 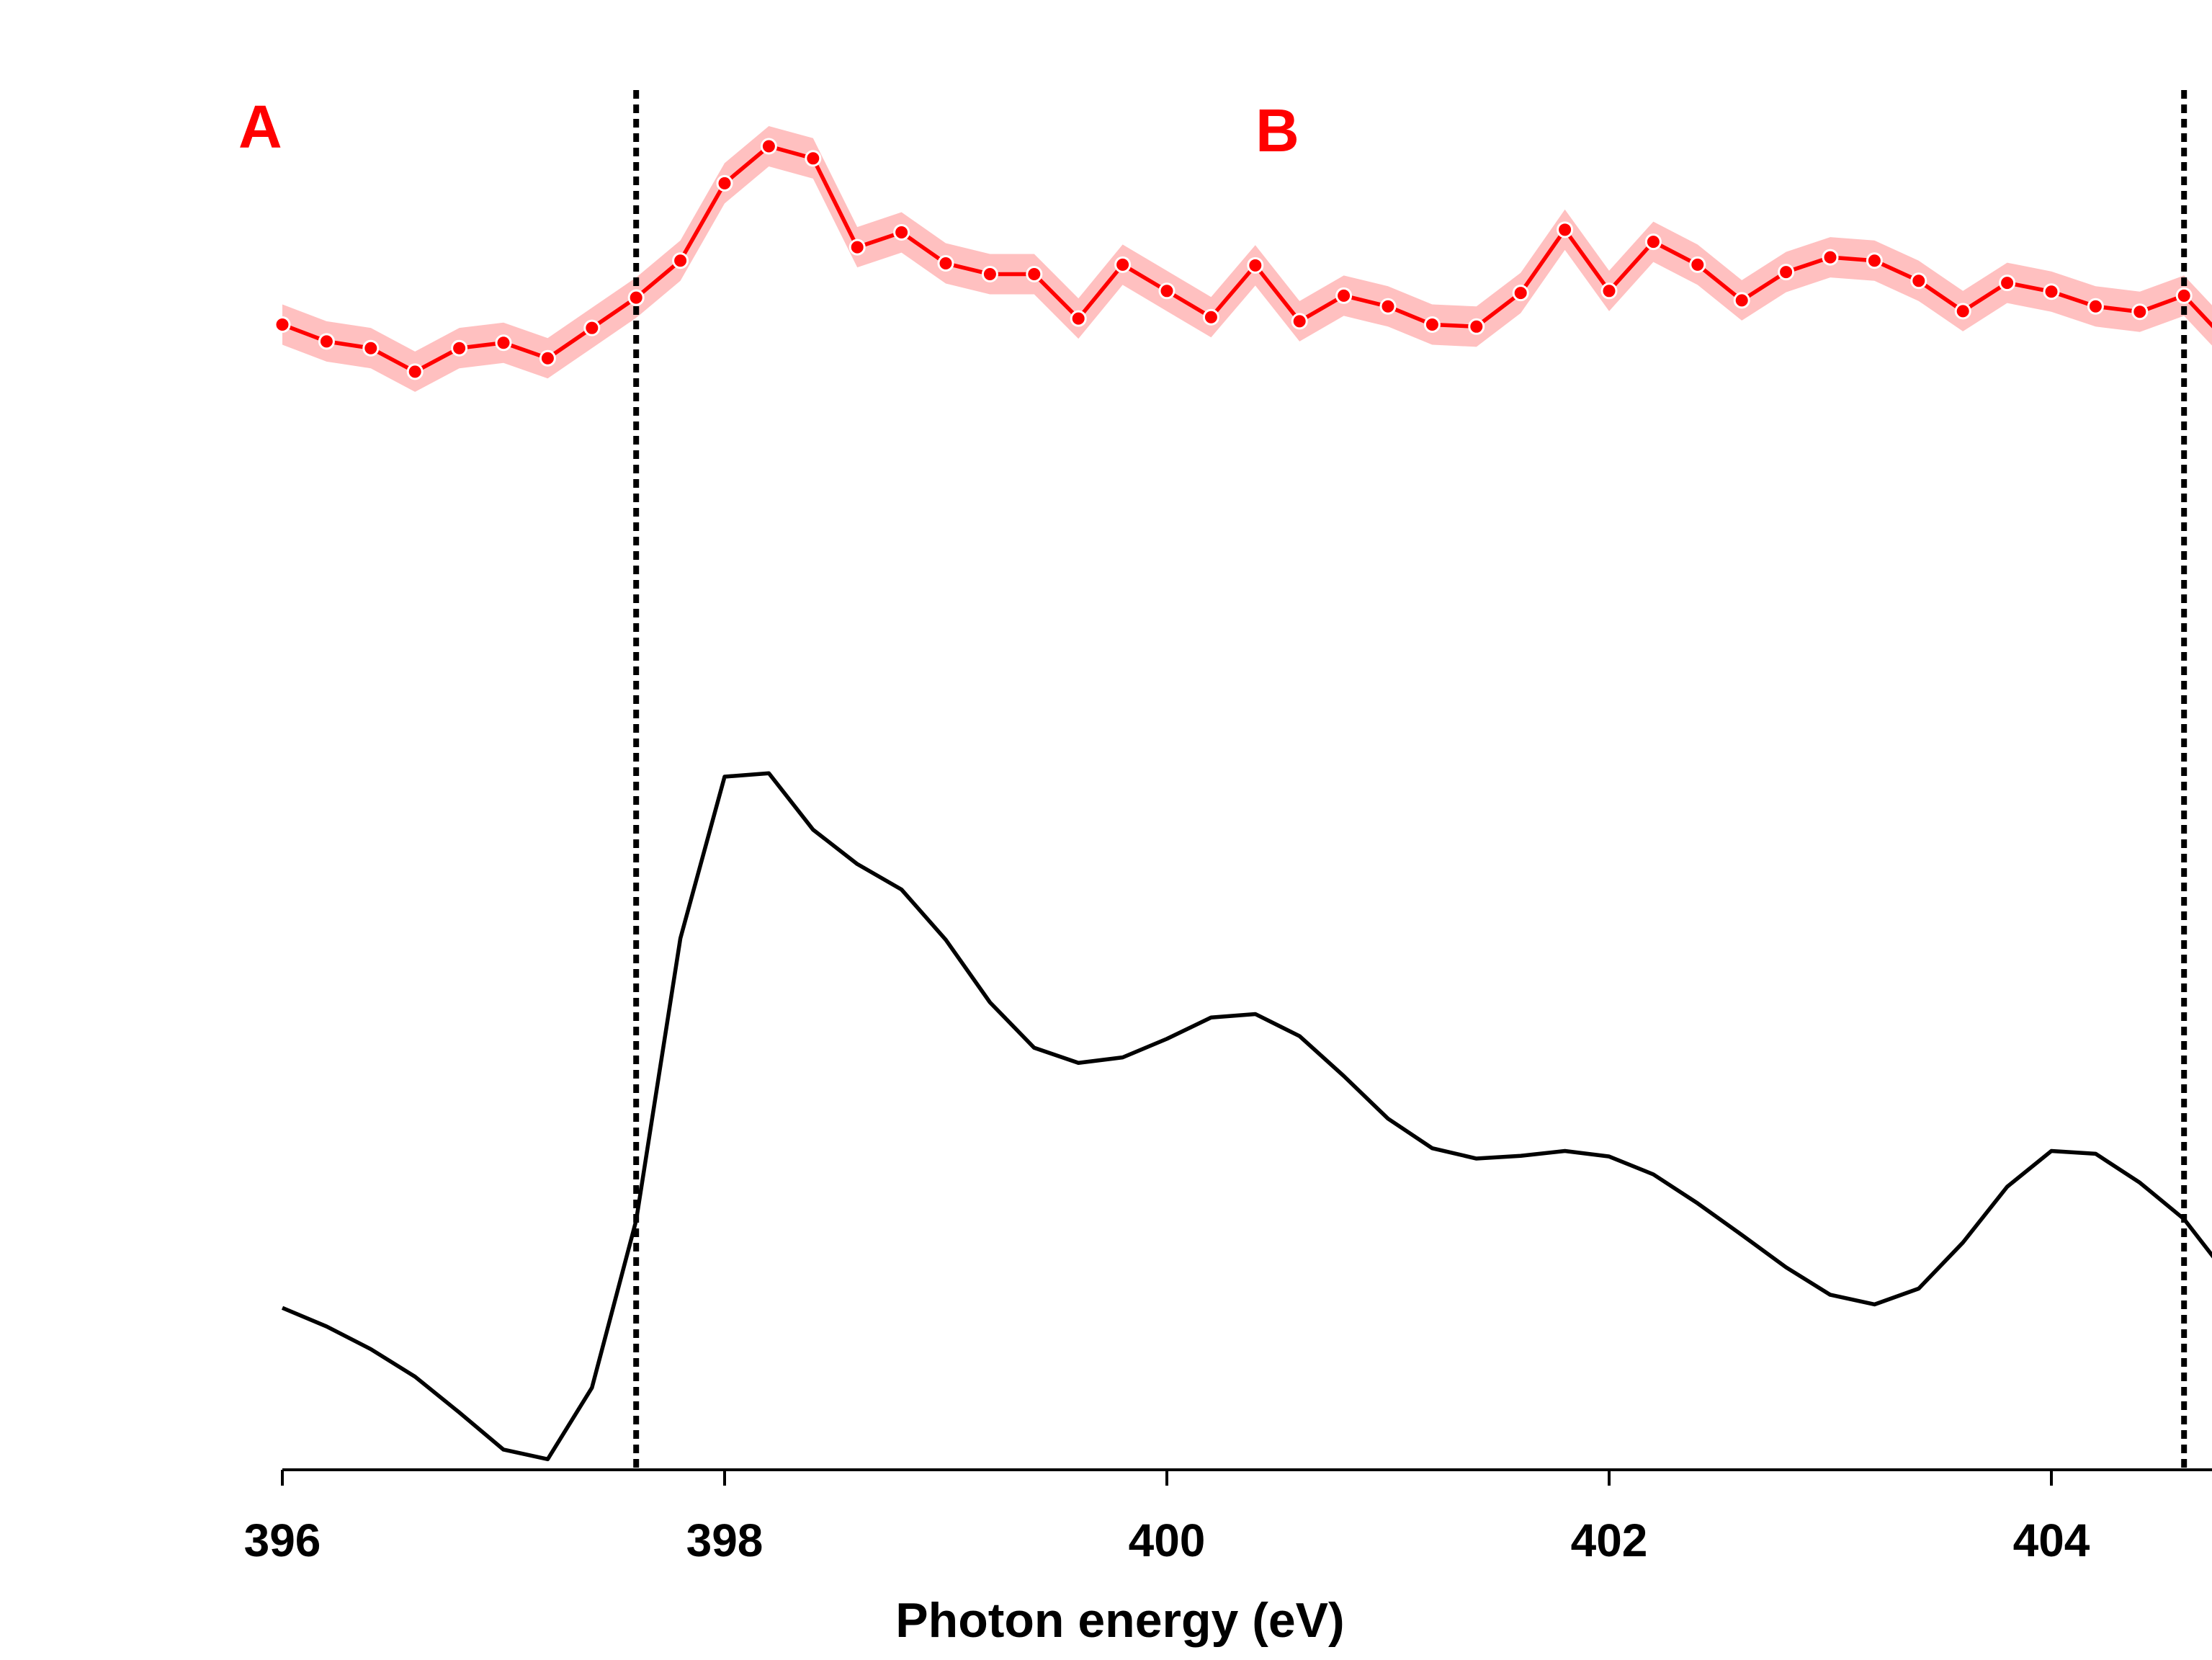 I want to click on x-tick-label: 404, so click(x=2051, y=1540).